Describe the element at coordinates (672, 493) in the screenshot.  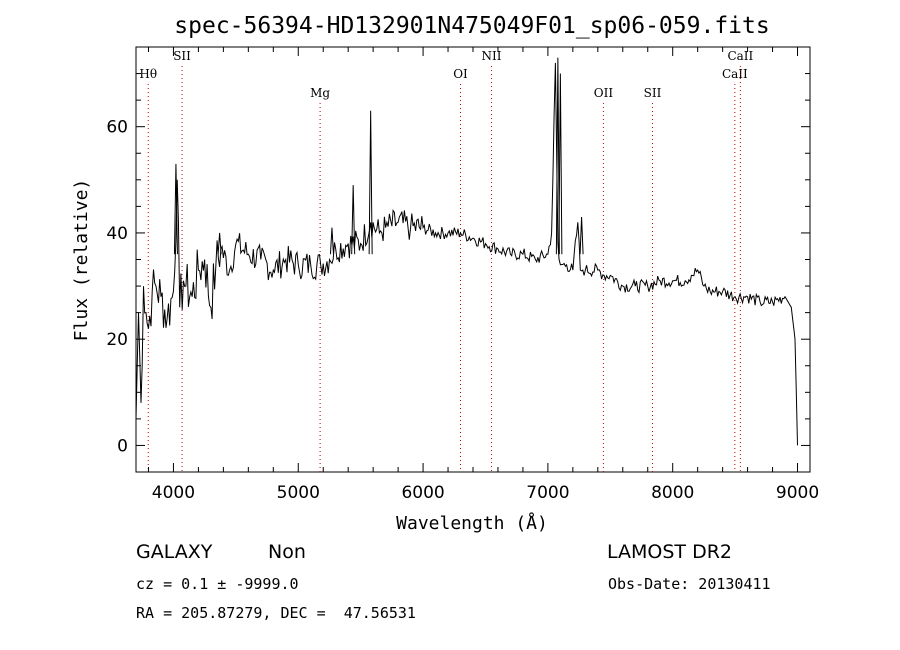
I see `x-tick-label: 8000` at that location.